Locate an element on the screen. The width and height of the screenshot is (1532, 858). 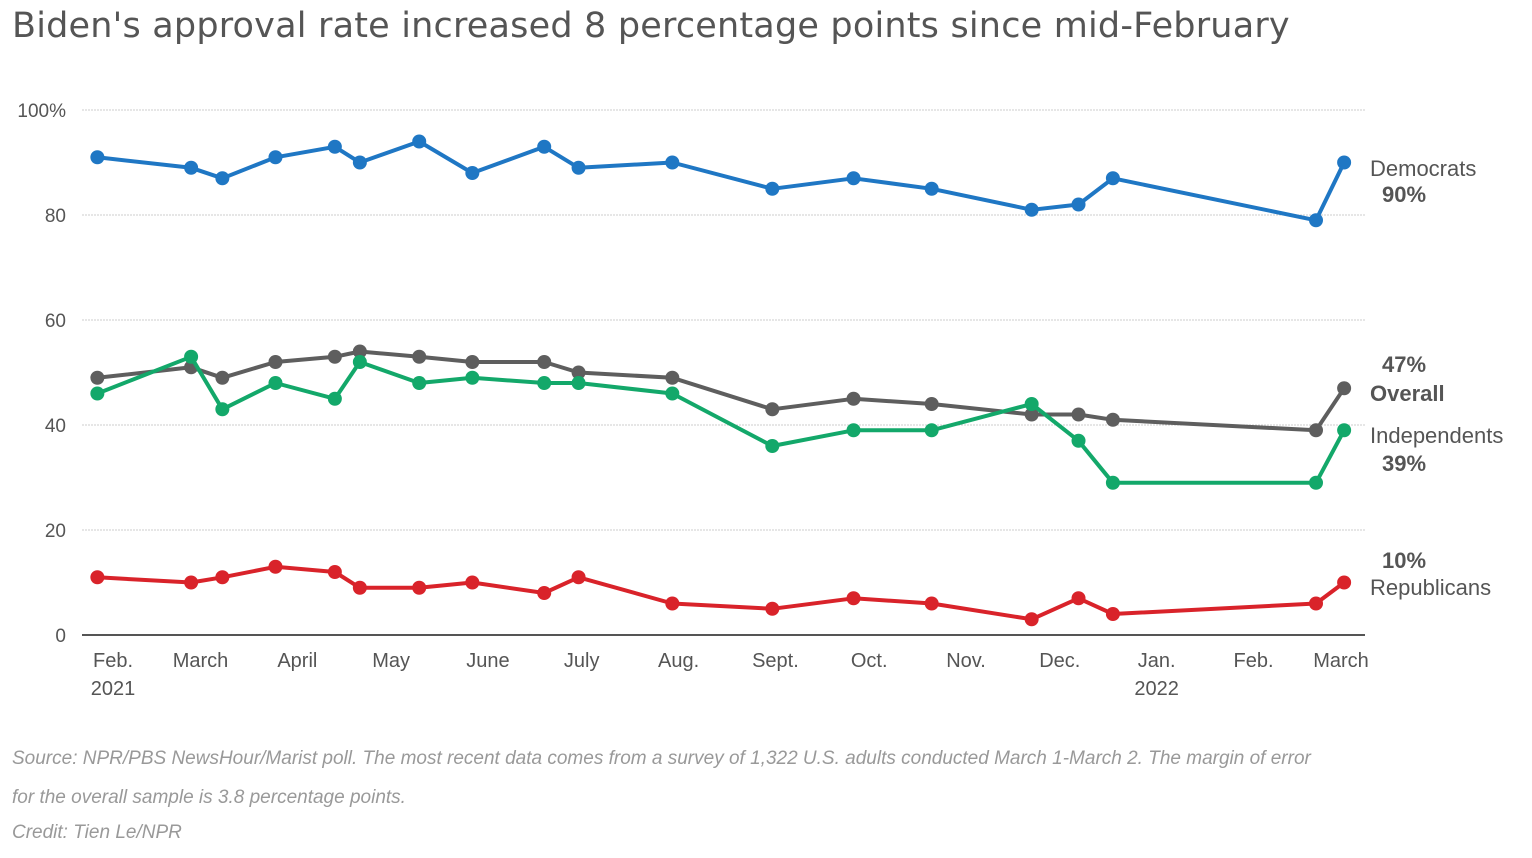
x-tick-label: Jan. is located at coordinates (1157, 661).